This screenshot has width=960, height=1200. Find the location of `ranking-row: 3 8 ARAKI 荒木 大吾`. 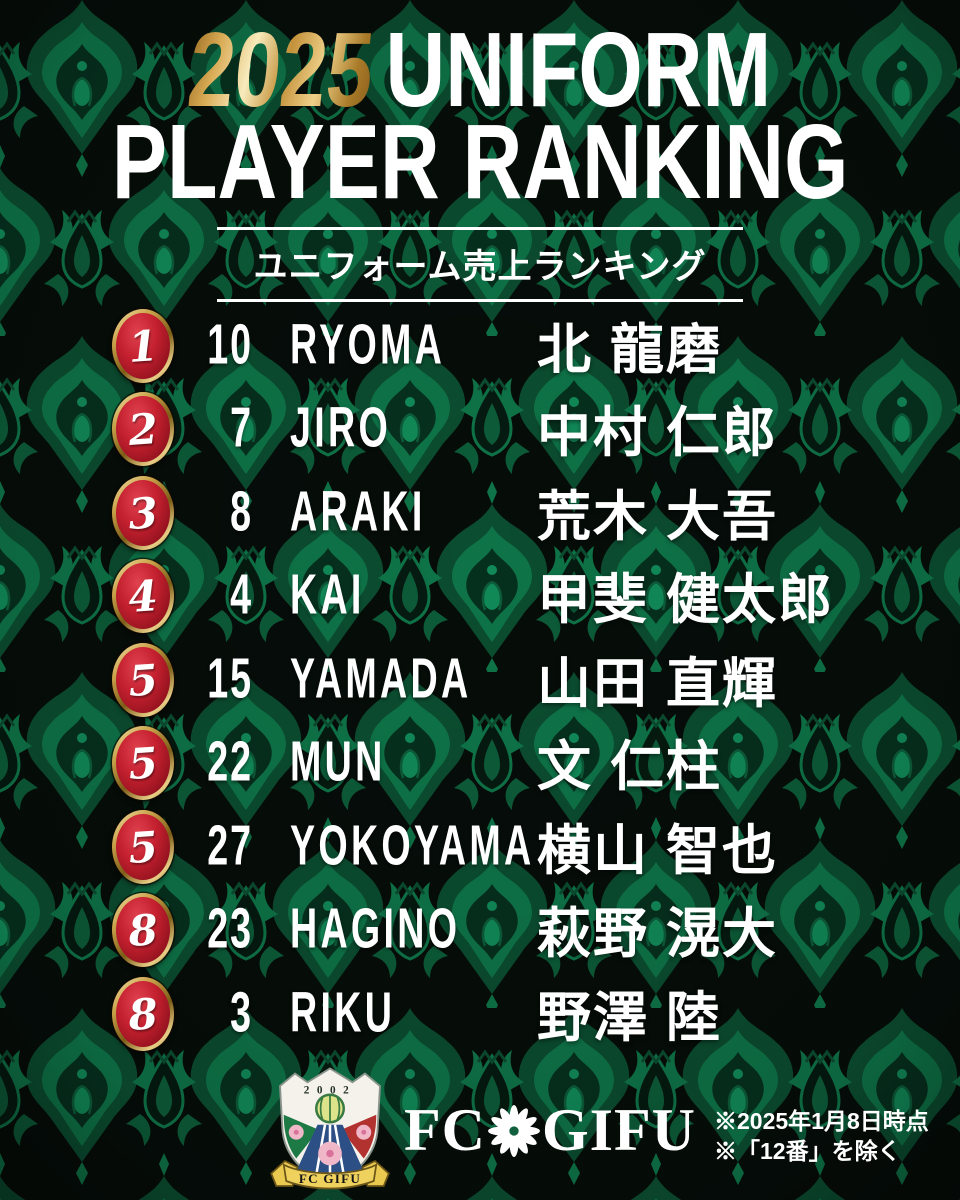

ranking-row: 3 8 ARAKI 荒木 大吾 is located at coordinates (480, 513).